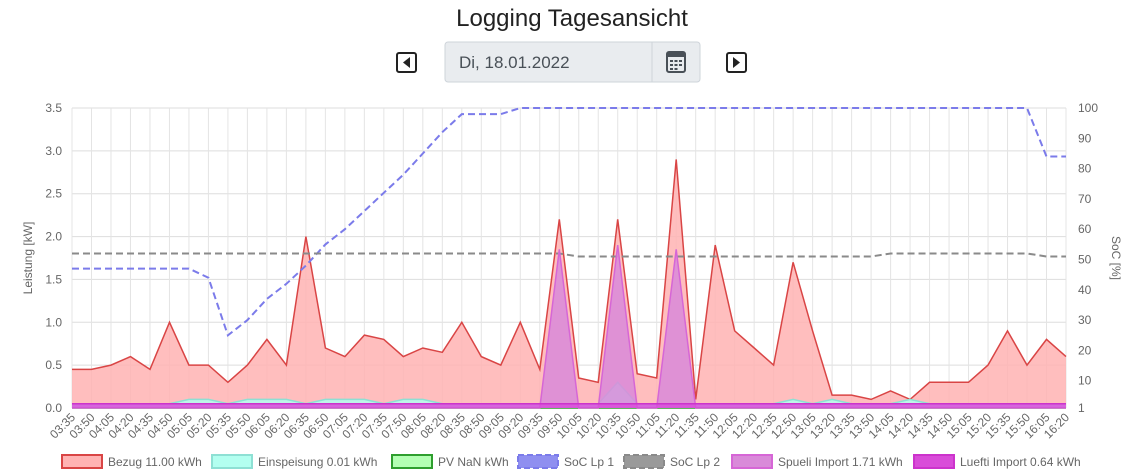  Describe the element at coordinates (1020, 462) in the screenshot. I see `legend-label: Luefti Import 0.64 kWh` at that location.